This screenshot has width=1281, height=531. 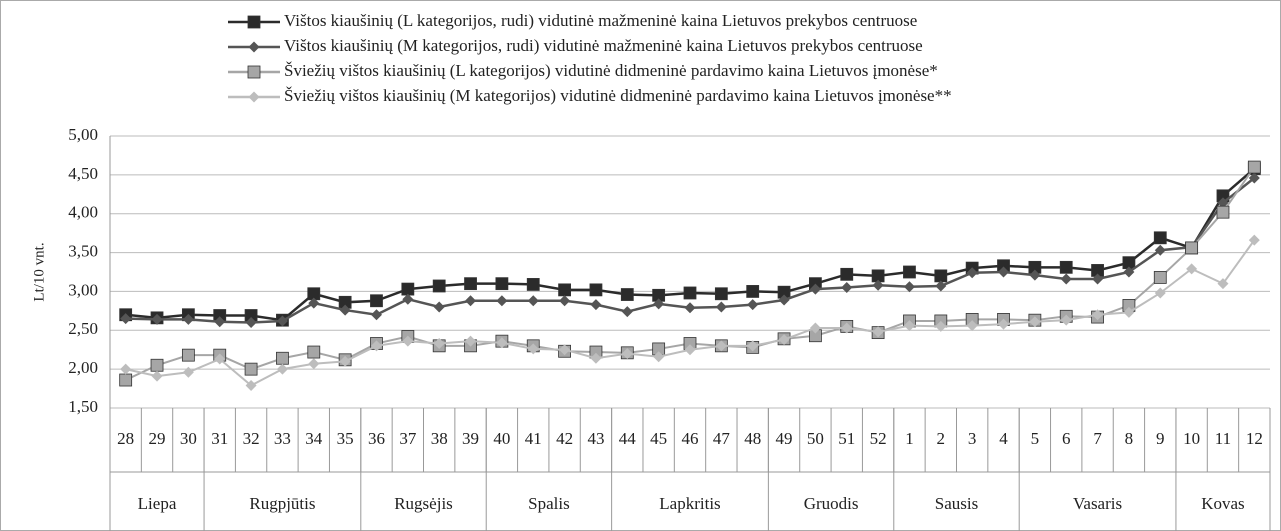 What do you see at coordinates (83, 212) in the screenshot?
I see `y-tick-label: 4,00` at bounding box center [83, 212].